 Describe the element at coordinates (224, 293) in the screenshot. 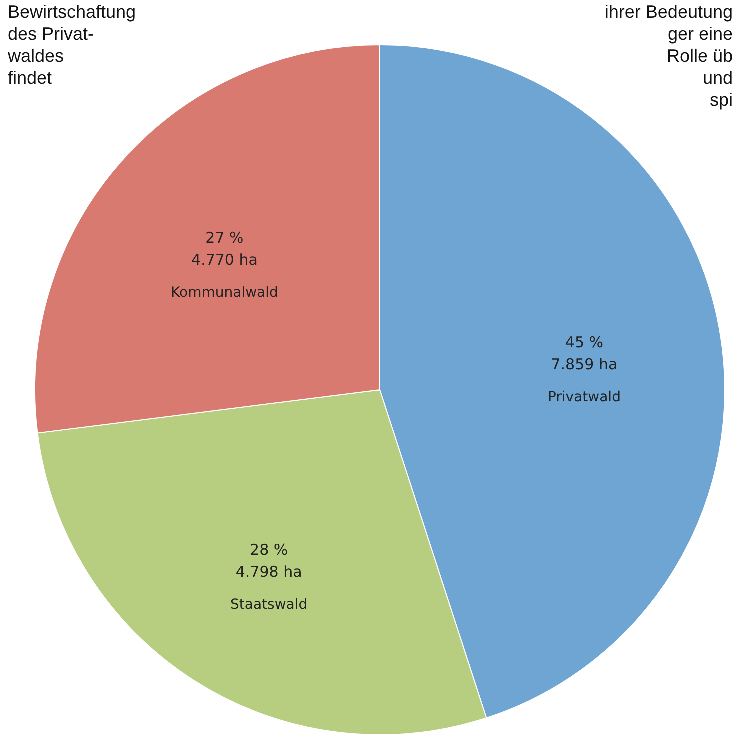

I see `slice-label: Kommunalwald` at that location.